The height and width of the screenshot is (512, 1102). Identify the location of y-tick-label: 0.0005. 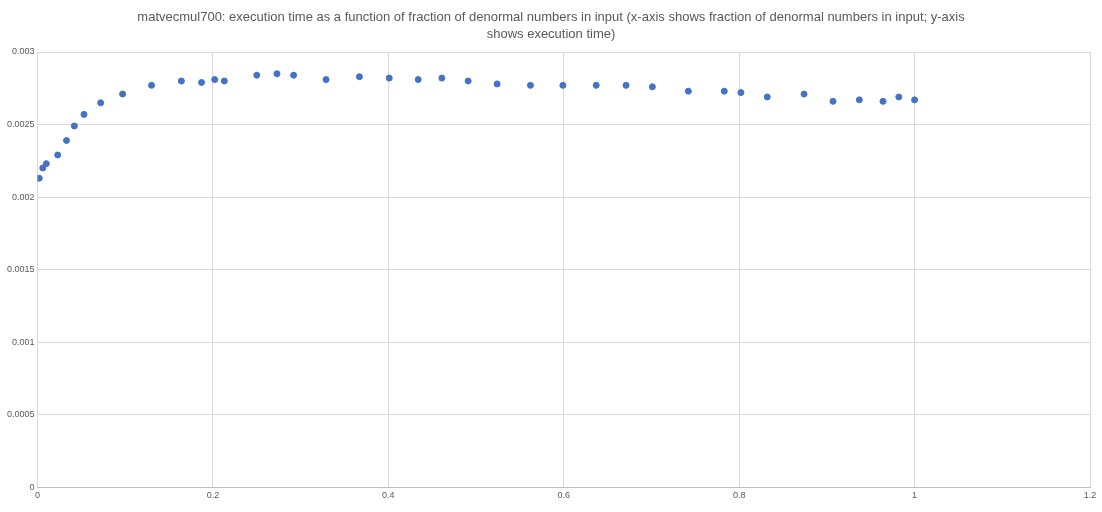
(21, 414).